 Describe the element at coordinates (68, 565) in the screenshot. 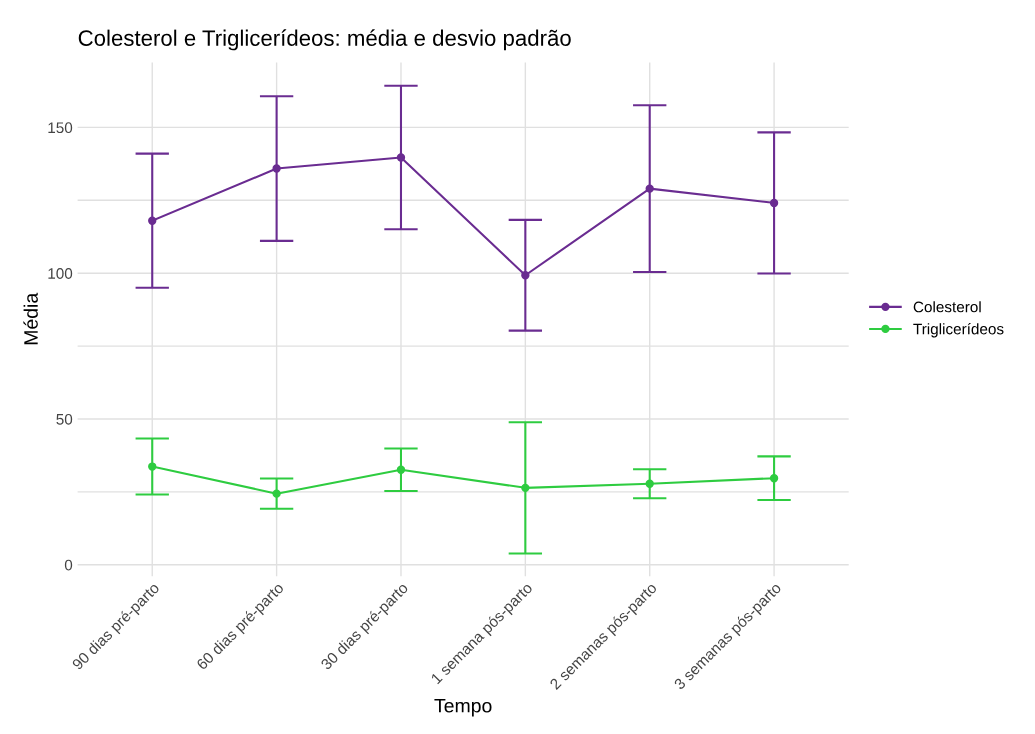

I see `y-tick-label: 0` at that location.